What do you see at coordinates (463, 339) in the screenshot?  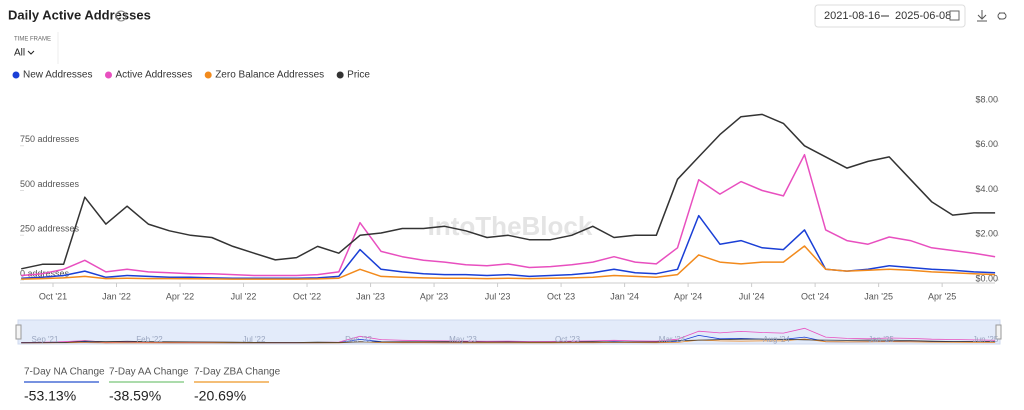 I see `navigator-label: May '23` at bounding box center [463, 339].